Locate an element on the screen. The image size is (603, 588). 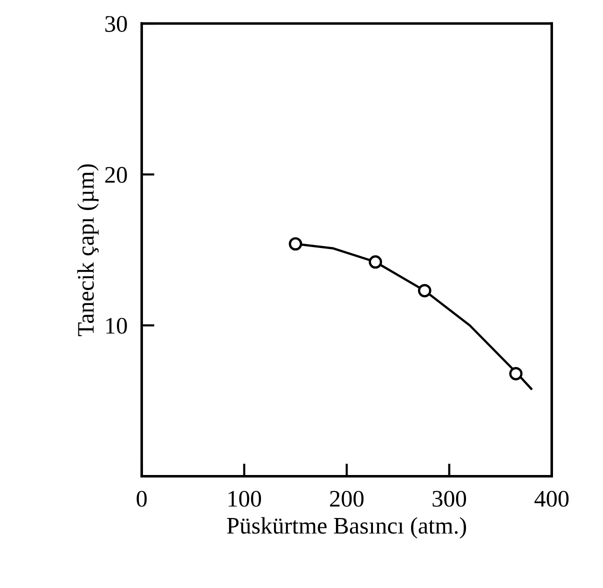
y-tick-label: 10 is located at coordinates (116, 326).